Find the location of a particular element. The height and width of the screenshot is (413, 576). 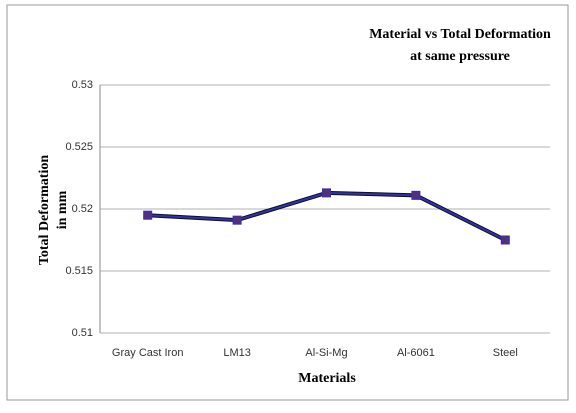

x-axis-label: Materials is located at coordinates (327, 378).